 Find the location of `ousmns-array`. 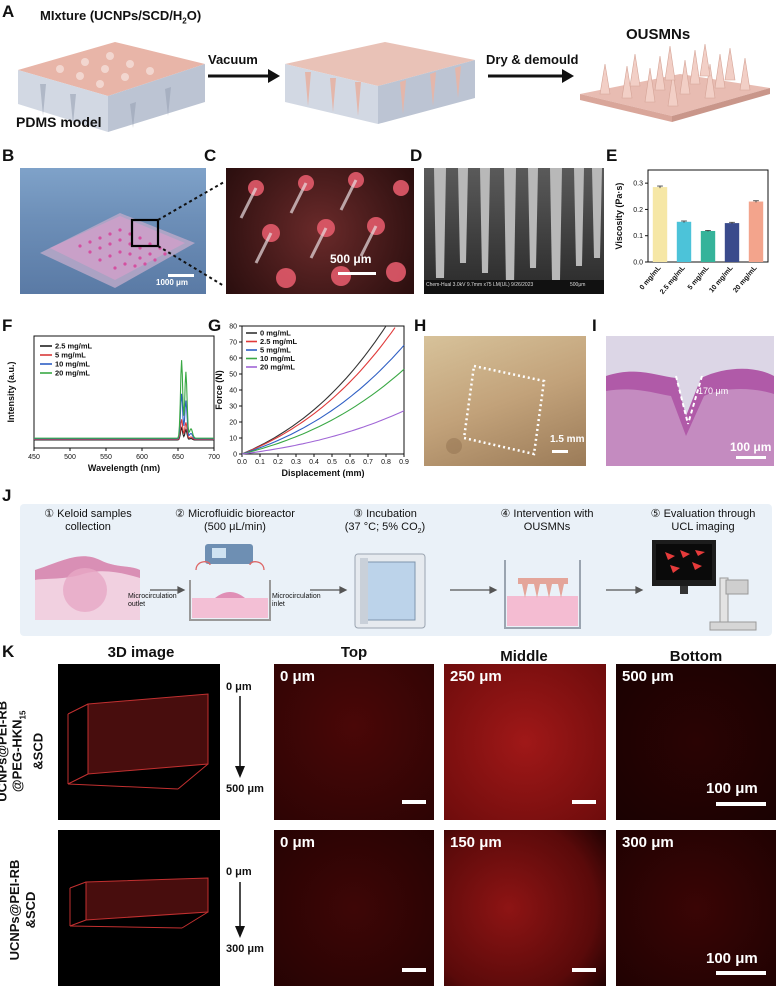

ousmns-array is located at coordinates (675, 82).